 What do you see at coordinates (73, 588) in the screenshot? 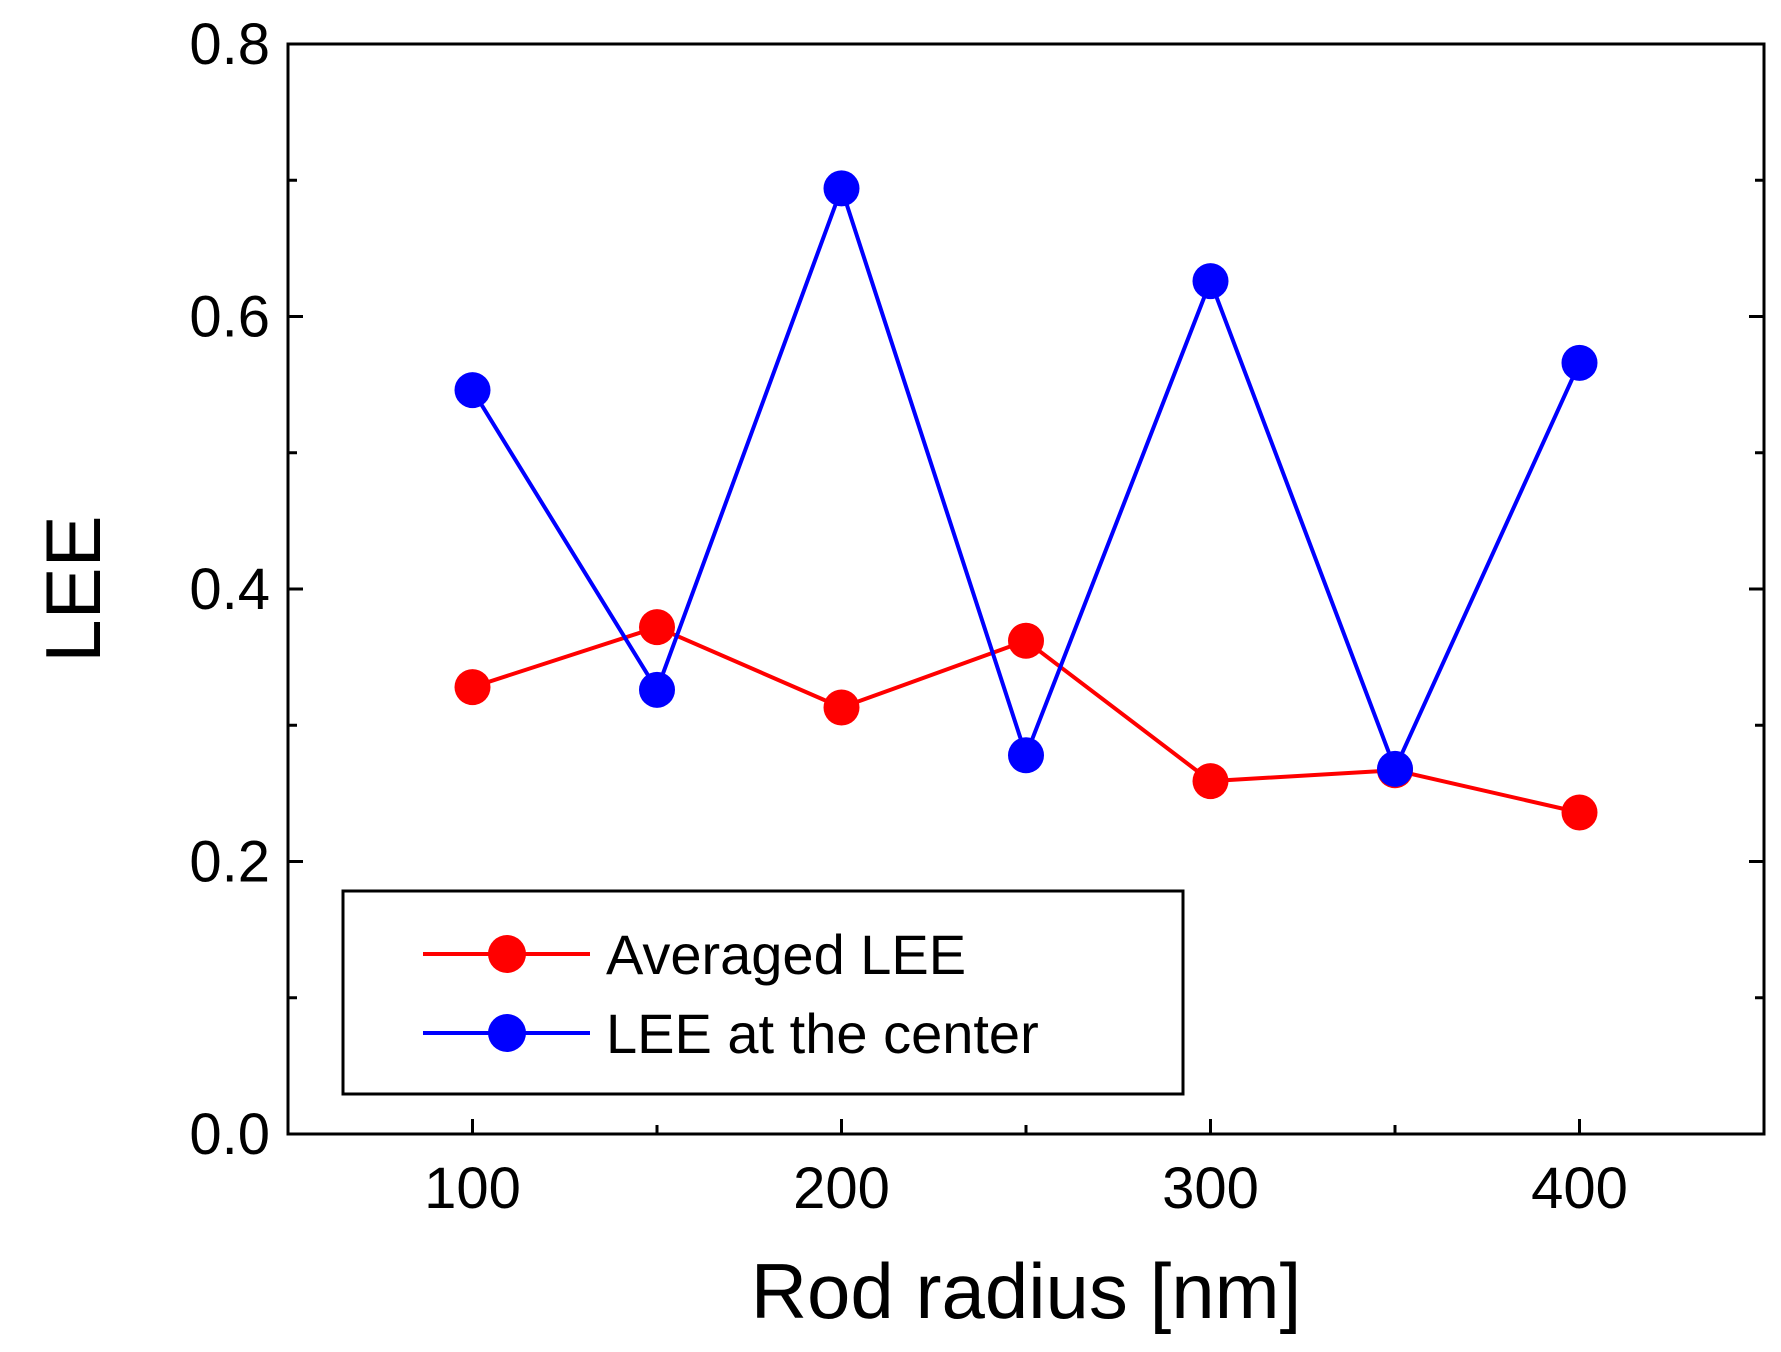
I see `y-axis-title: LEE` at bounding box center [73, 588].